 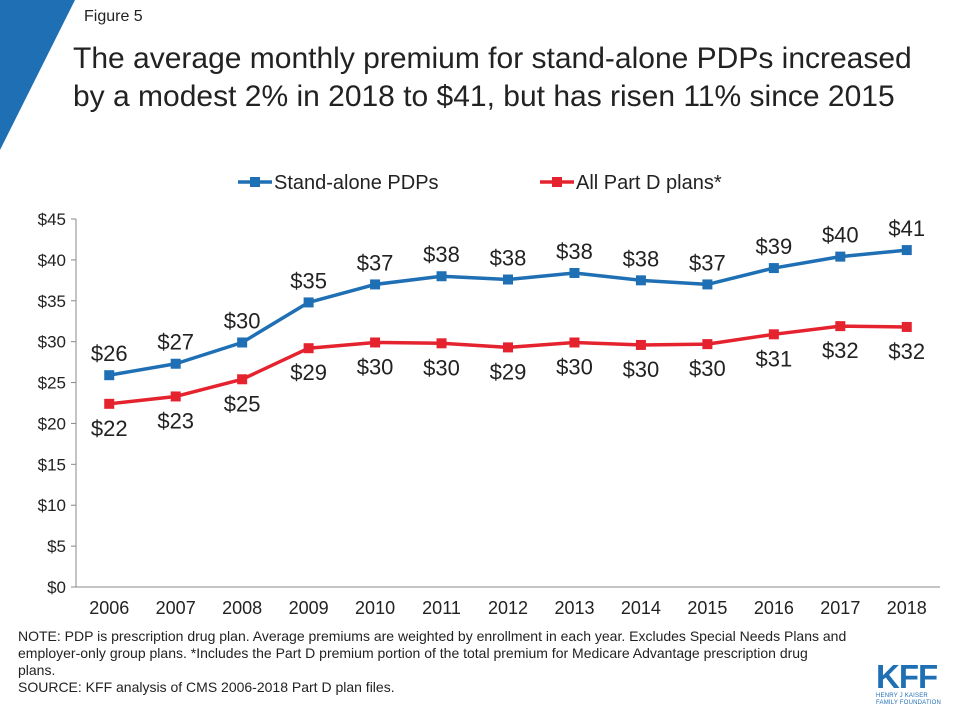 I want to click on figure-label: Figure 5, so click(x=113, y=16).